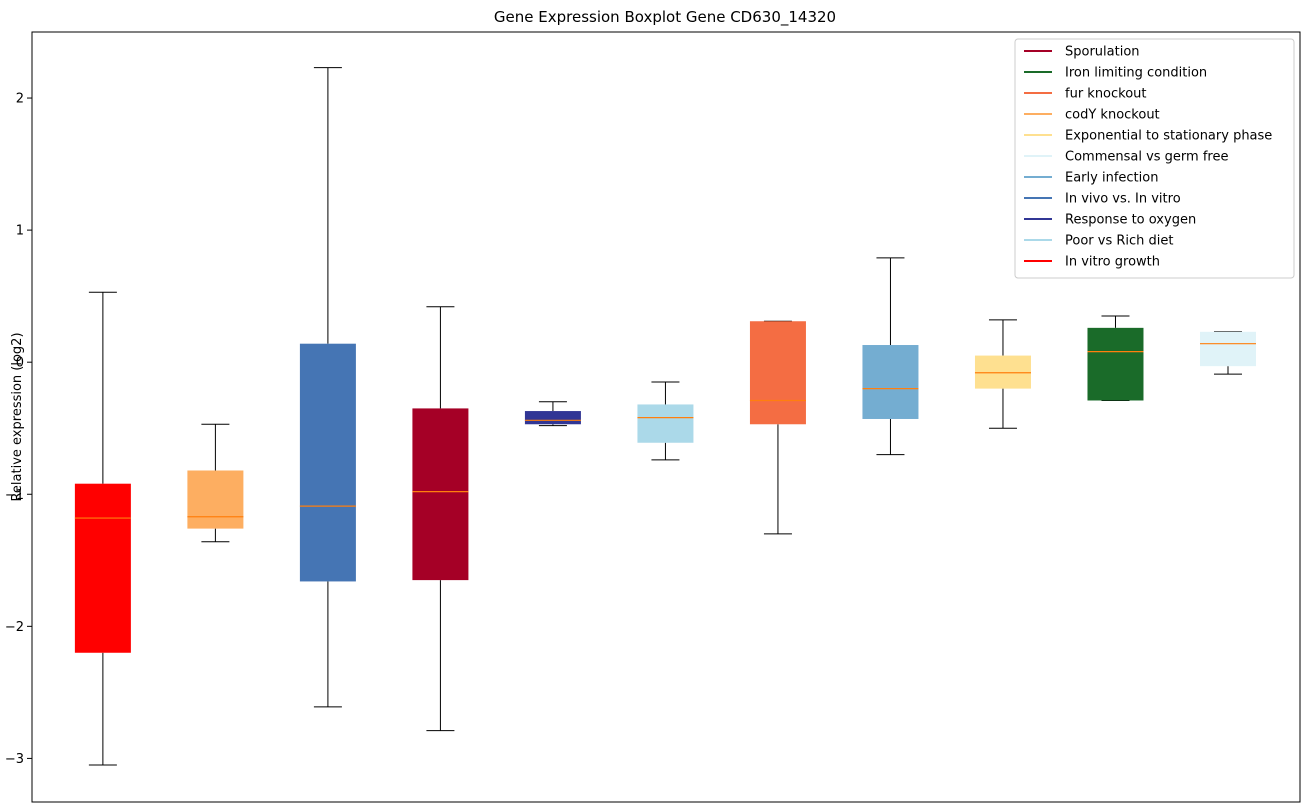 This screenshot has width=1309, height=812. I want to click on legend-entry: In vivo vs. In vitro, so click(1102, 199).